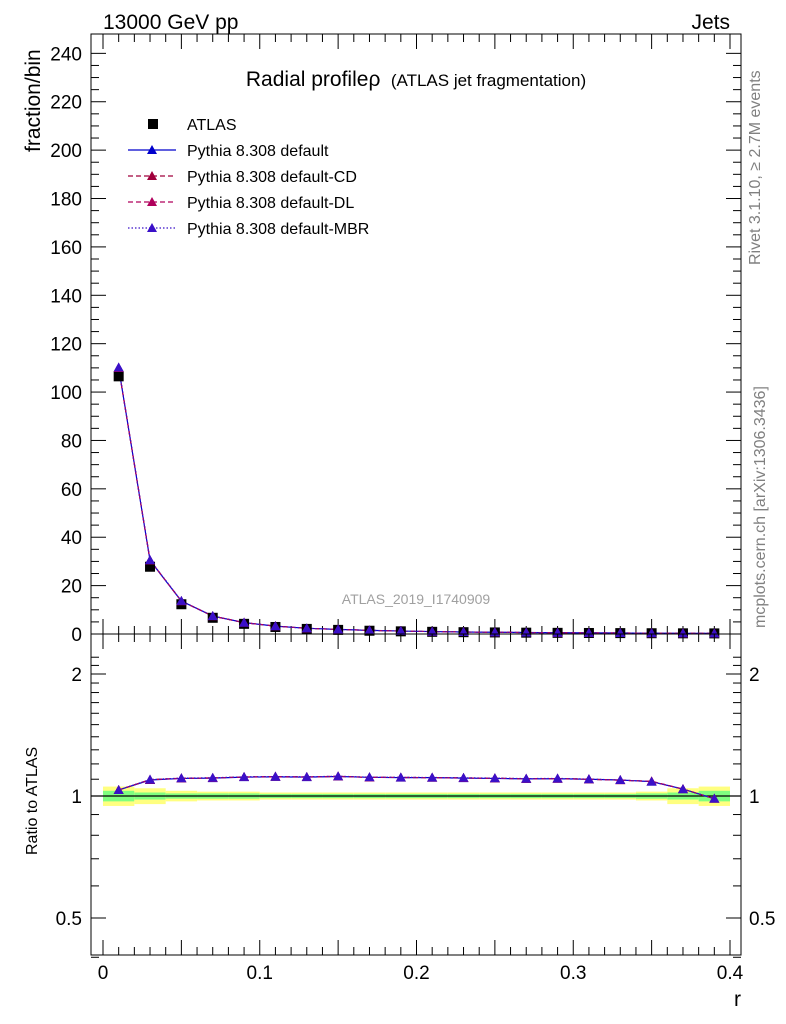 The image size is (786, 1024). Describe the element at coordinates (66, 54) in the screenshot. I see `main-y-tick-label: 240` at that location.